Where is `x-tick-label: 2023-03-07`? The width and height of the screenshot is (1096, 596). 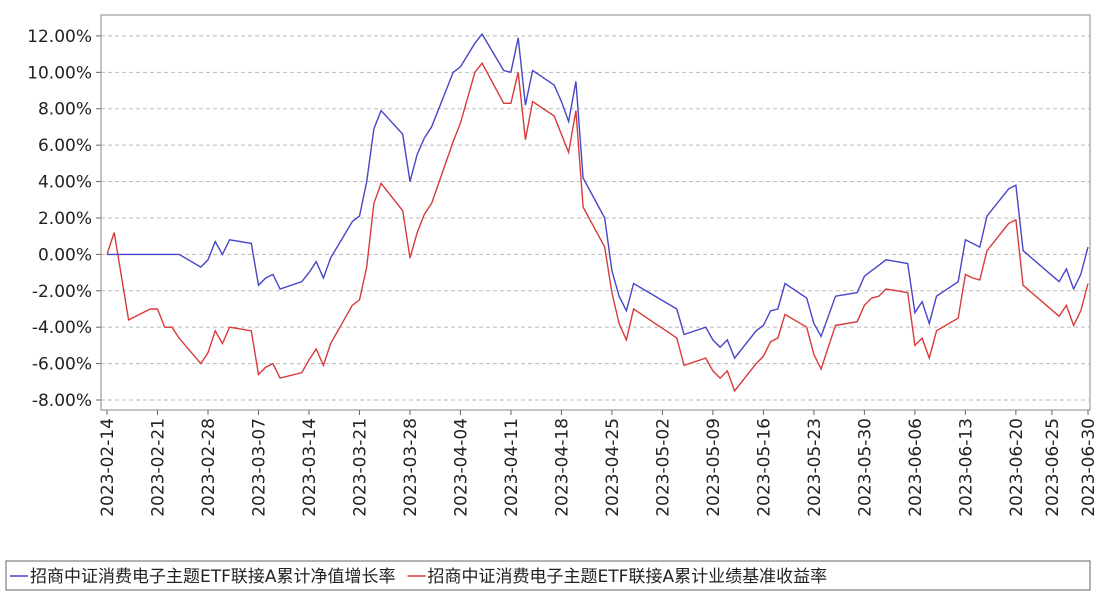 x-tick-label: 2023-03-07 is located at coordinates (259, 467).